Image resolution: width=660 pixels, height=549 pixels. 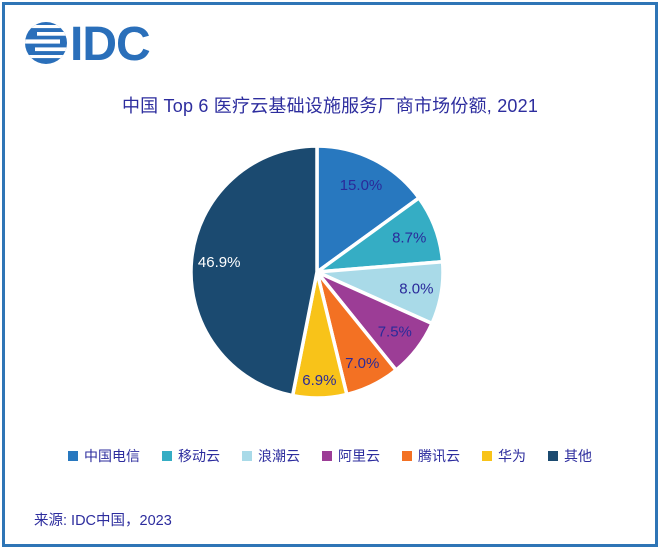 What do you see at coordinates (578, 456) in the screenshot?
I see `legend-label: 其他` at bounding box center [578, 456].